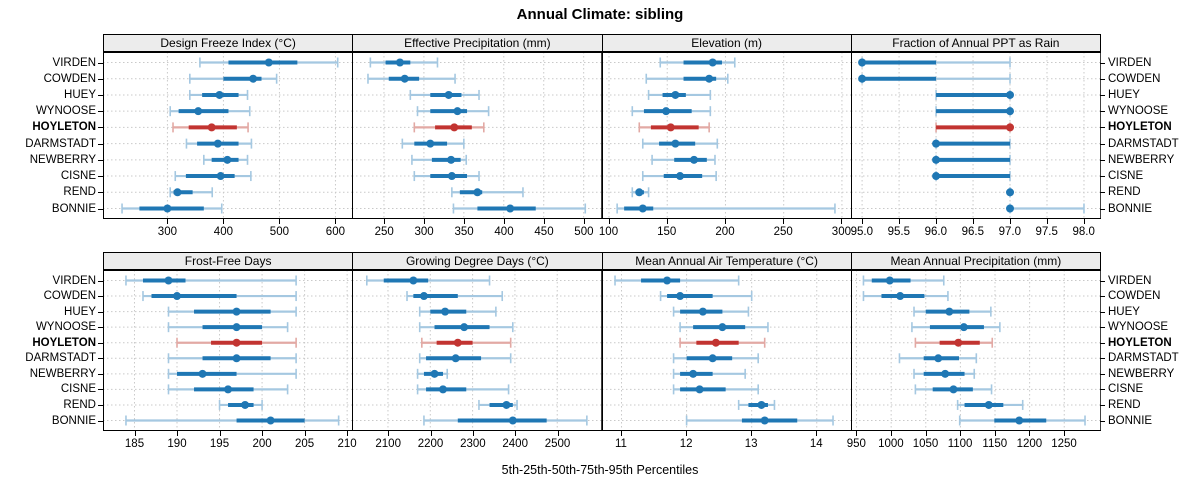  What do you see at coordinates (78, 176) in the screenshot?
I see `station-label-left: CISNE` at bounding box center [78, 176].